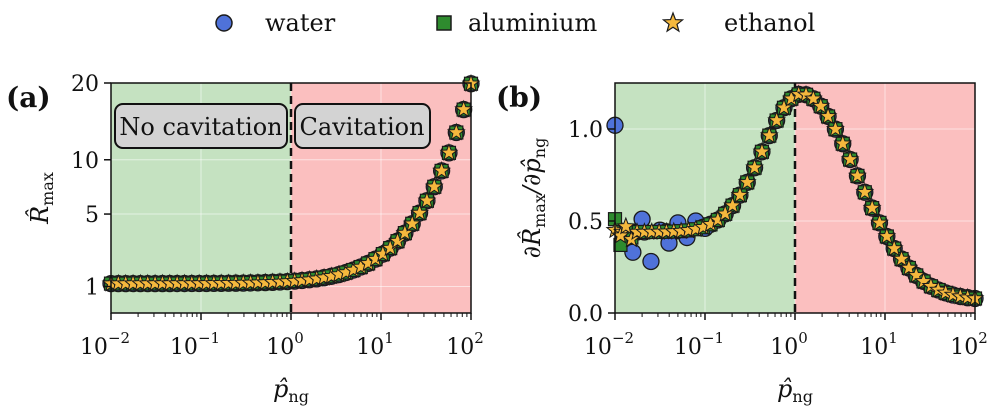  I want to click on x-tick-label-b-1: 10⁻¹, so click(699, 344).